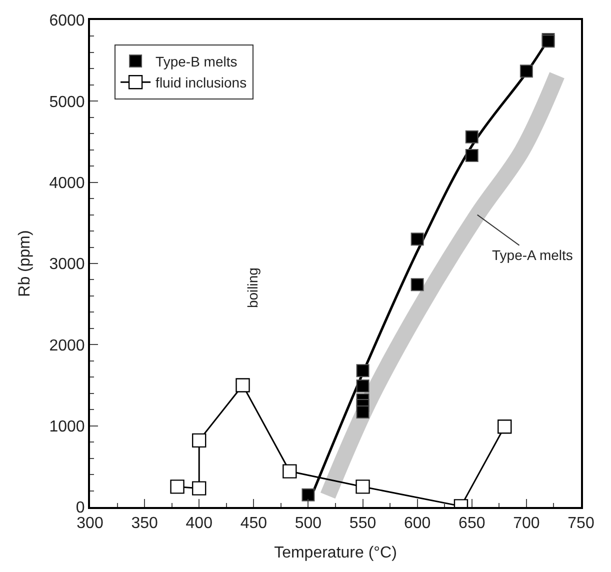 This screenshot has width=611, height=572. What do you see at coordinates (472, 523) in the screenshot?
I see `x-tick-label: 650` at bounding box center [472, 523].